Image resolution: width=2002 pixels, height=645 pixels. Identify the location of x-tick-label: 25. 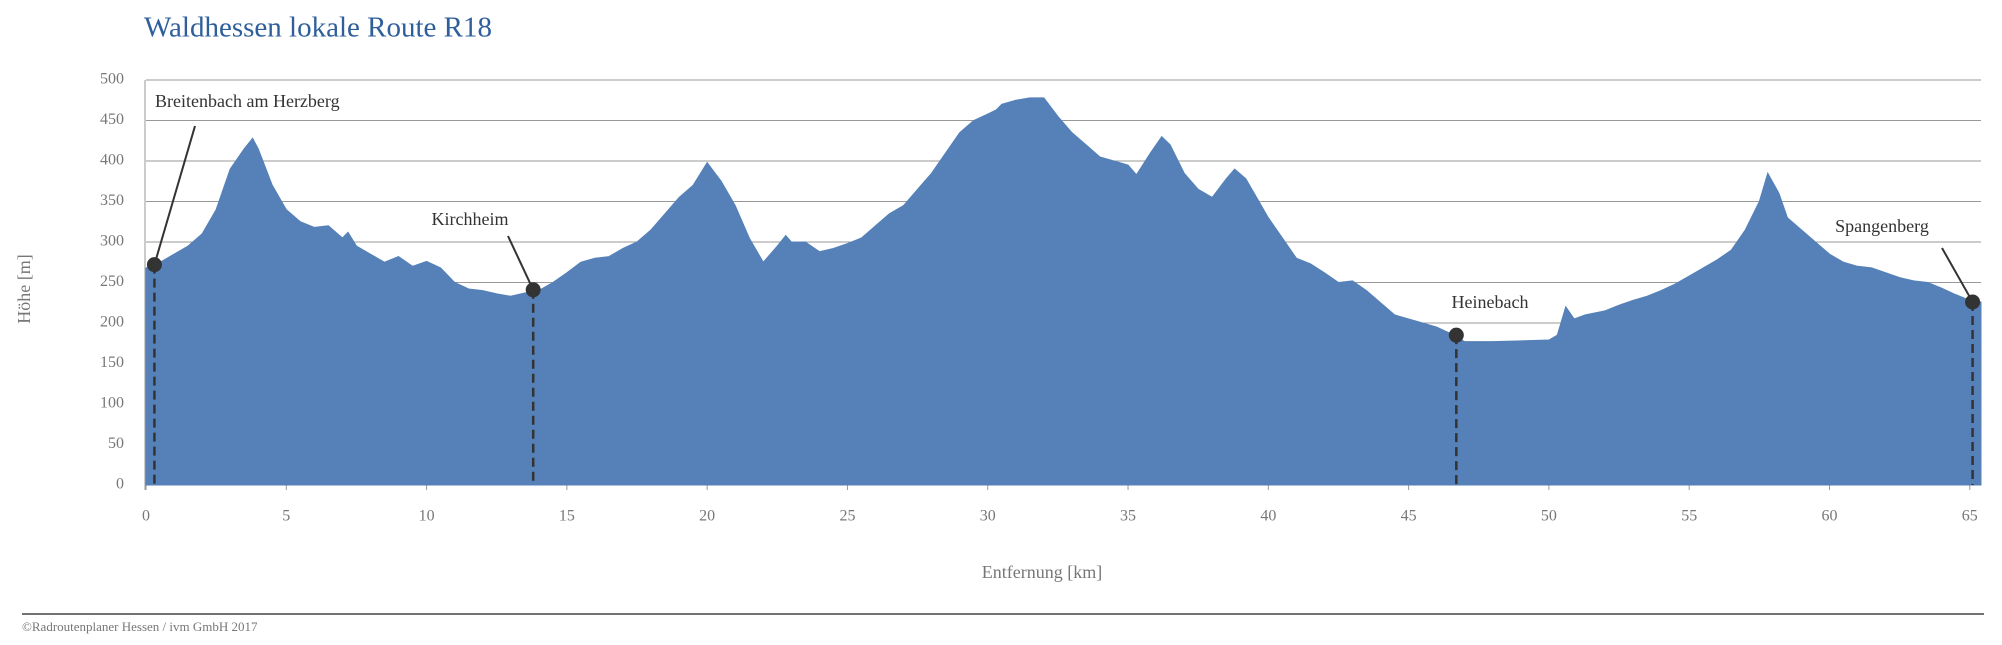
(847, 516).